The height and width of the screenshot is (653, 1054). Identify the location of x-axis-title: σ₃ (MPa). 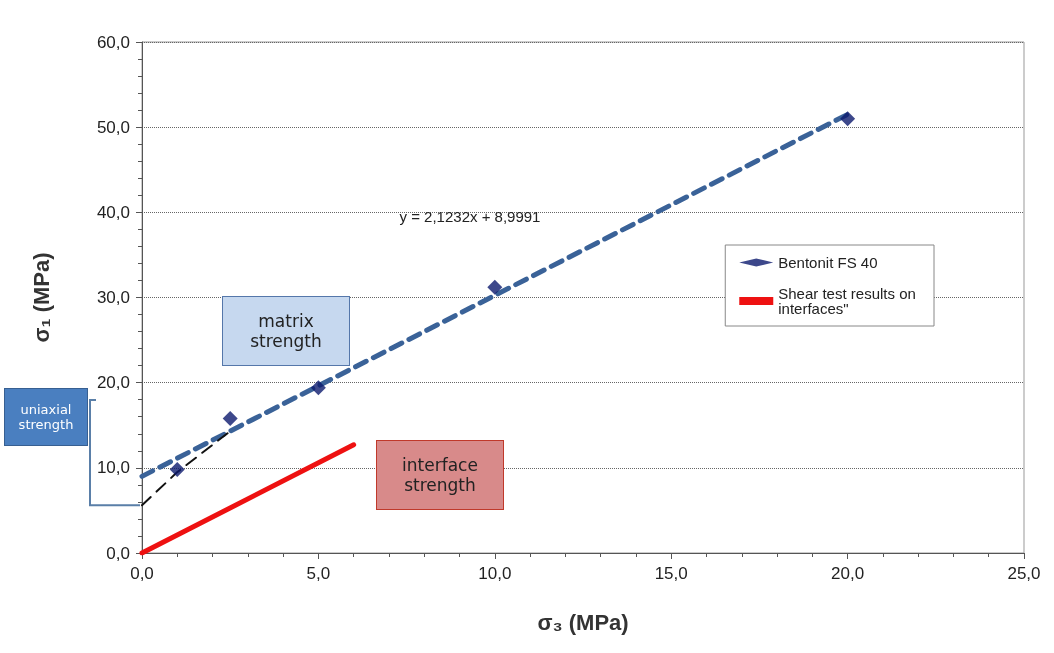
(583, 622).